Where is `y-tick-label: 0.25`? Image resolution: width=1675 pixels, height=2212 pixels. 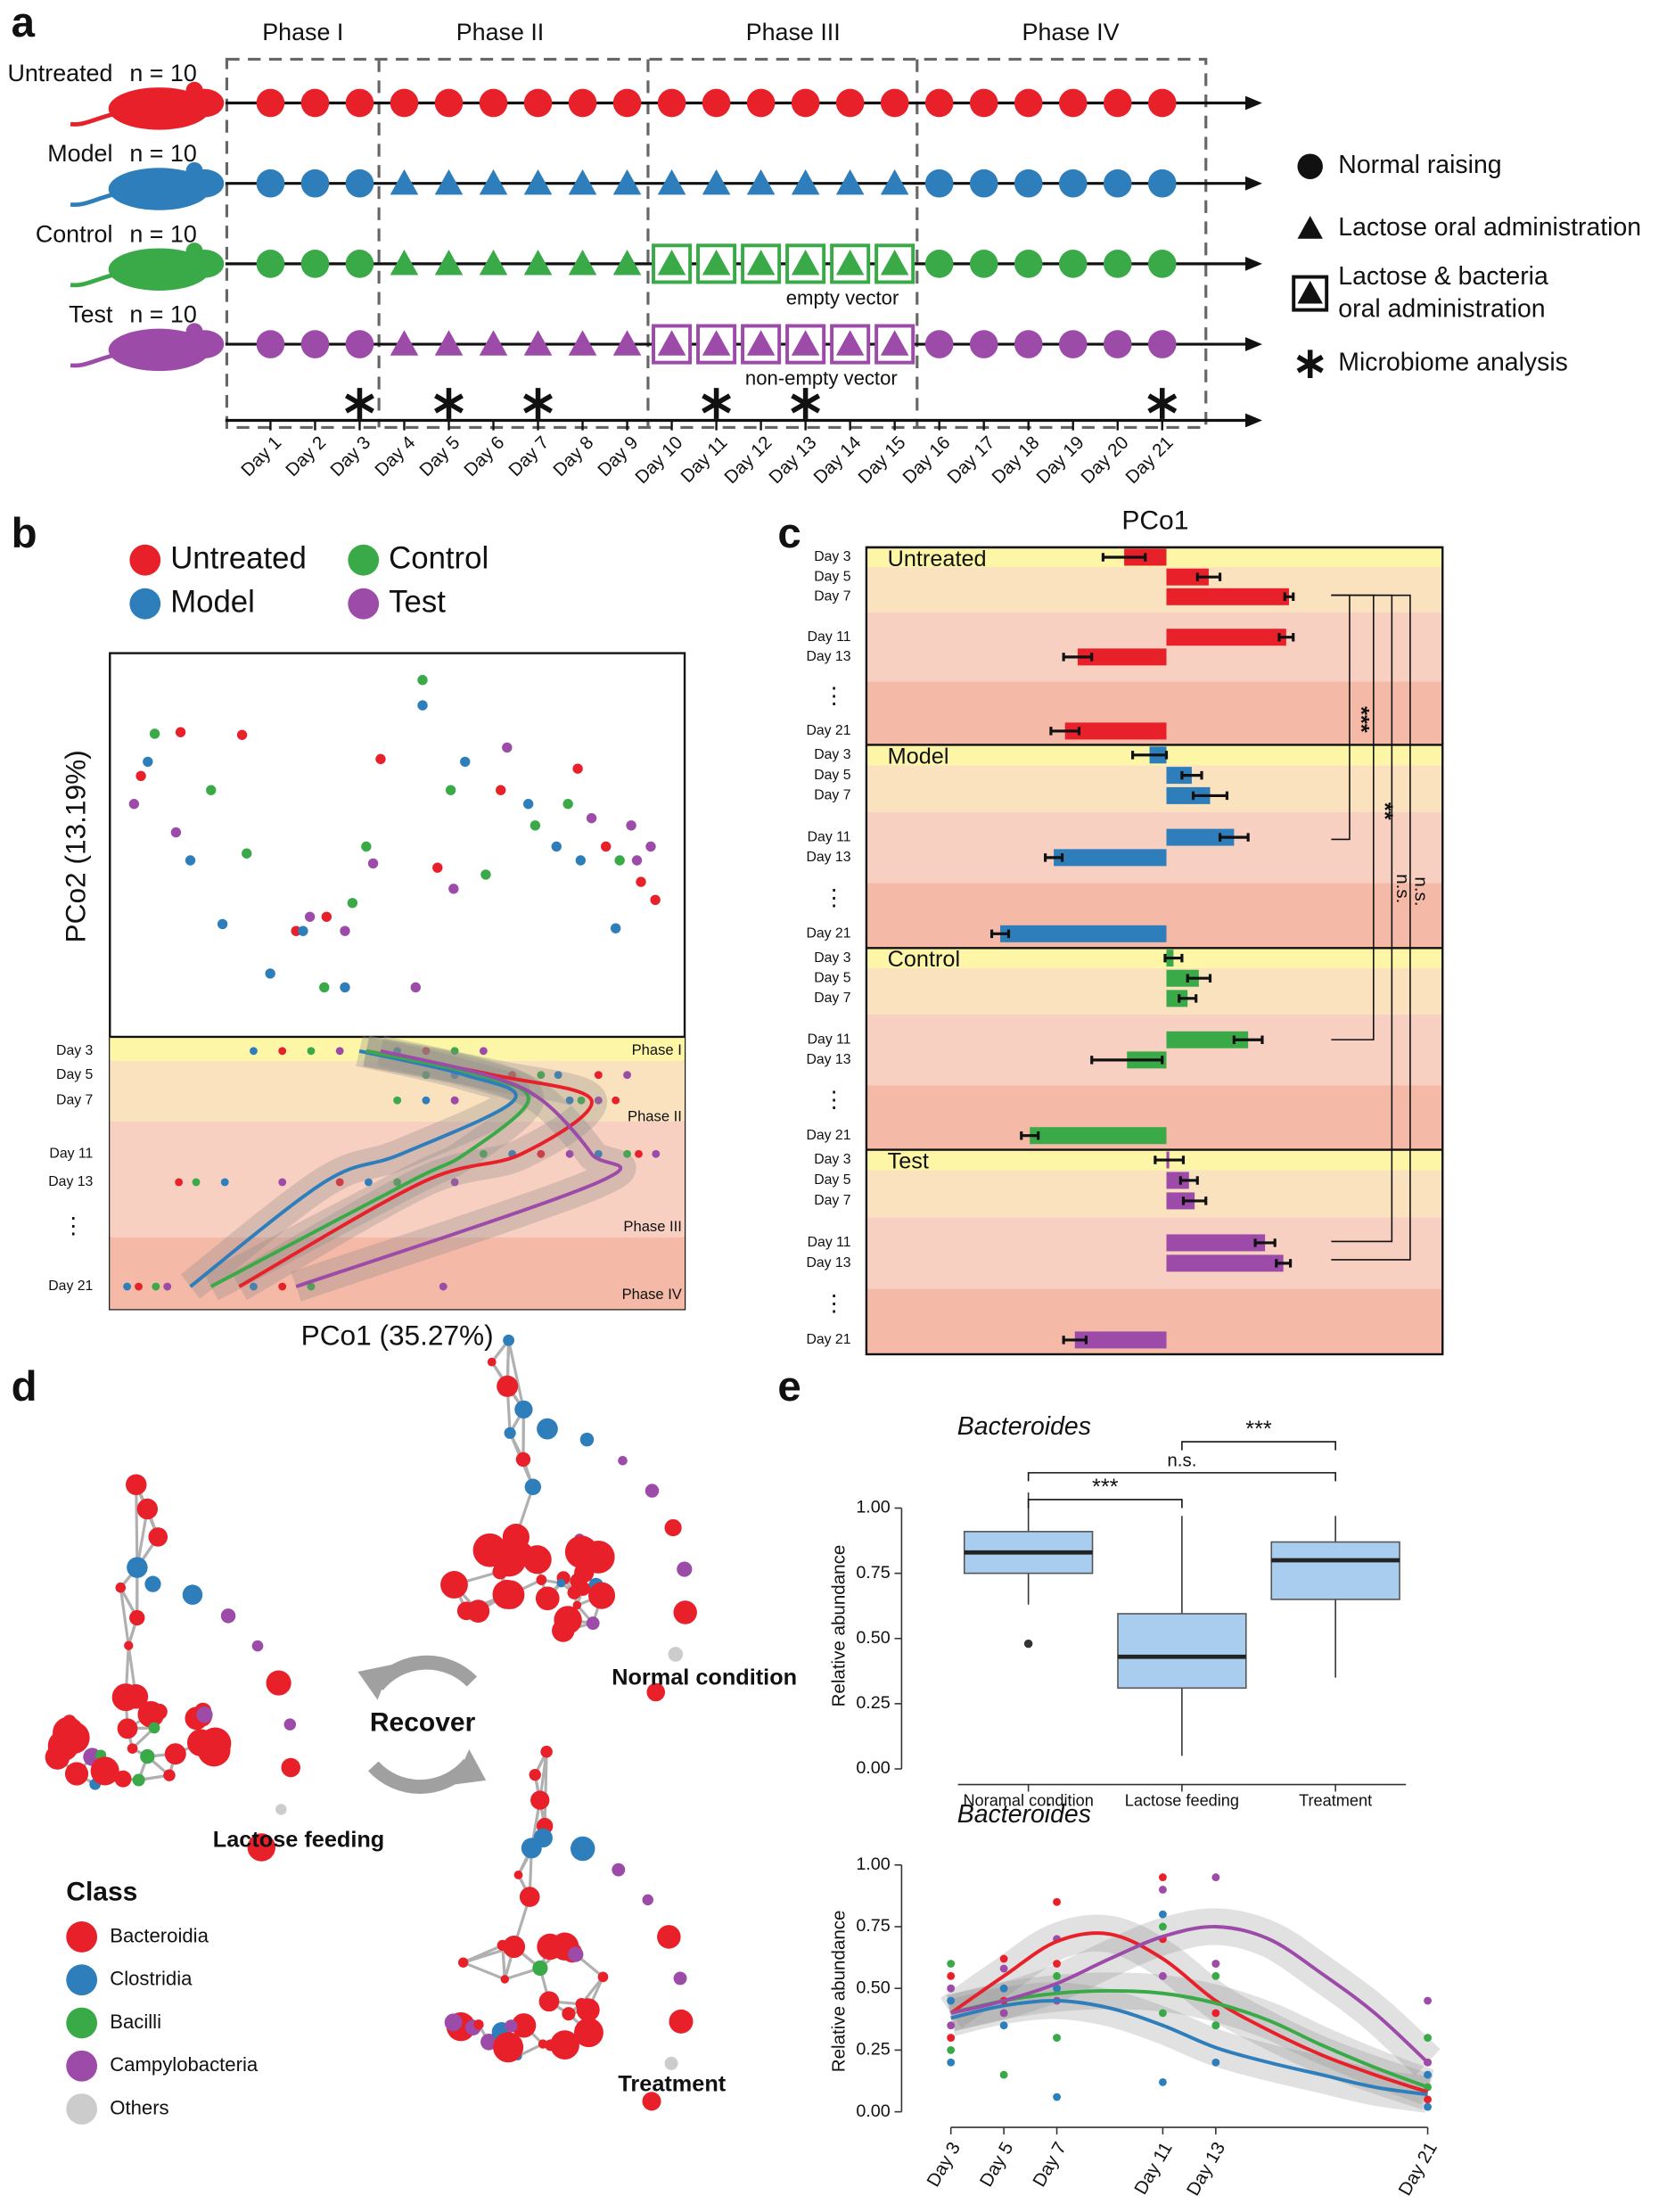 y-tick-label: 0.25 is located at coordinates (873, 1703).